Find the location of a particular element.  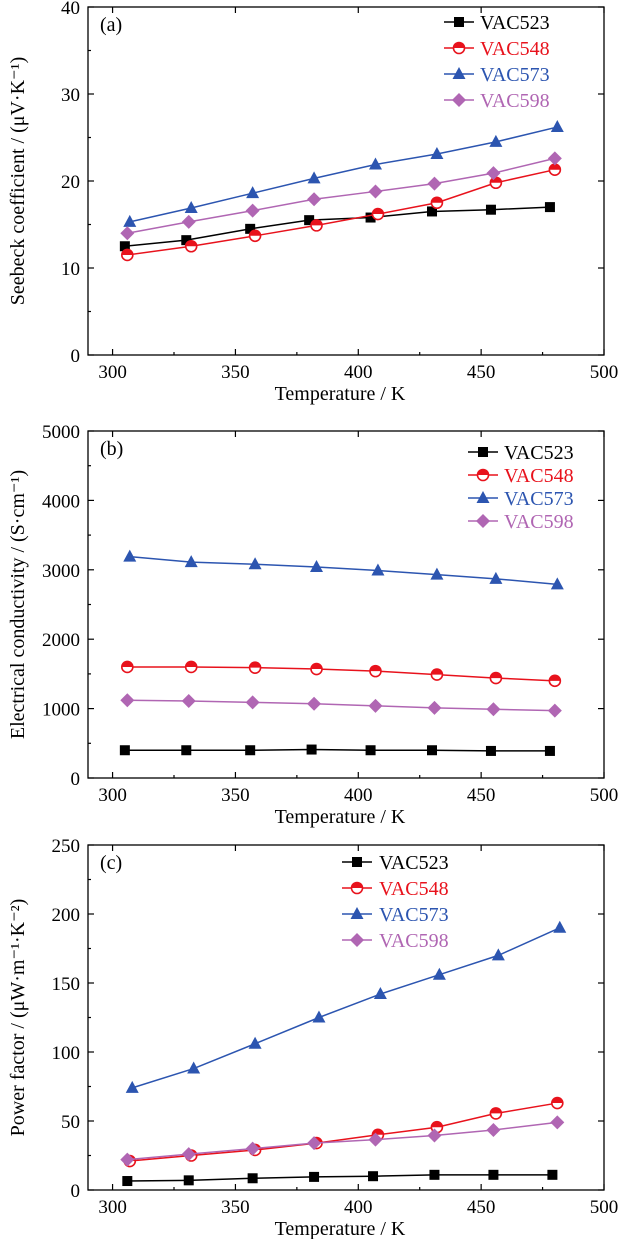

y-tick-label: 250 is located at coordinates (66, 846).